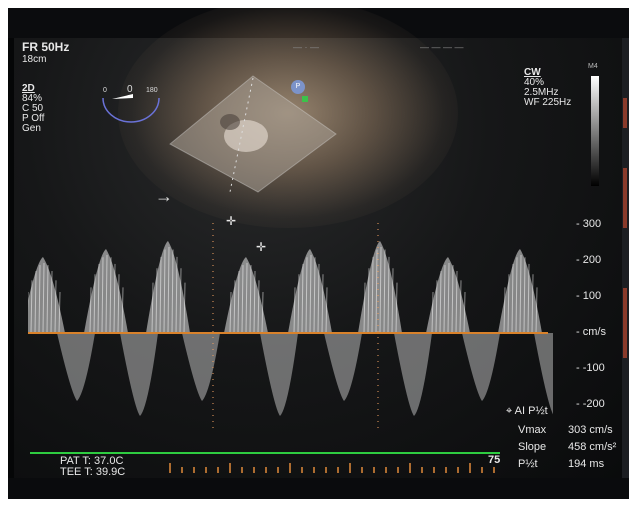  I want to click on mode-cw-gain: 40%, so click(534, 82).